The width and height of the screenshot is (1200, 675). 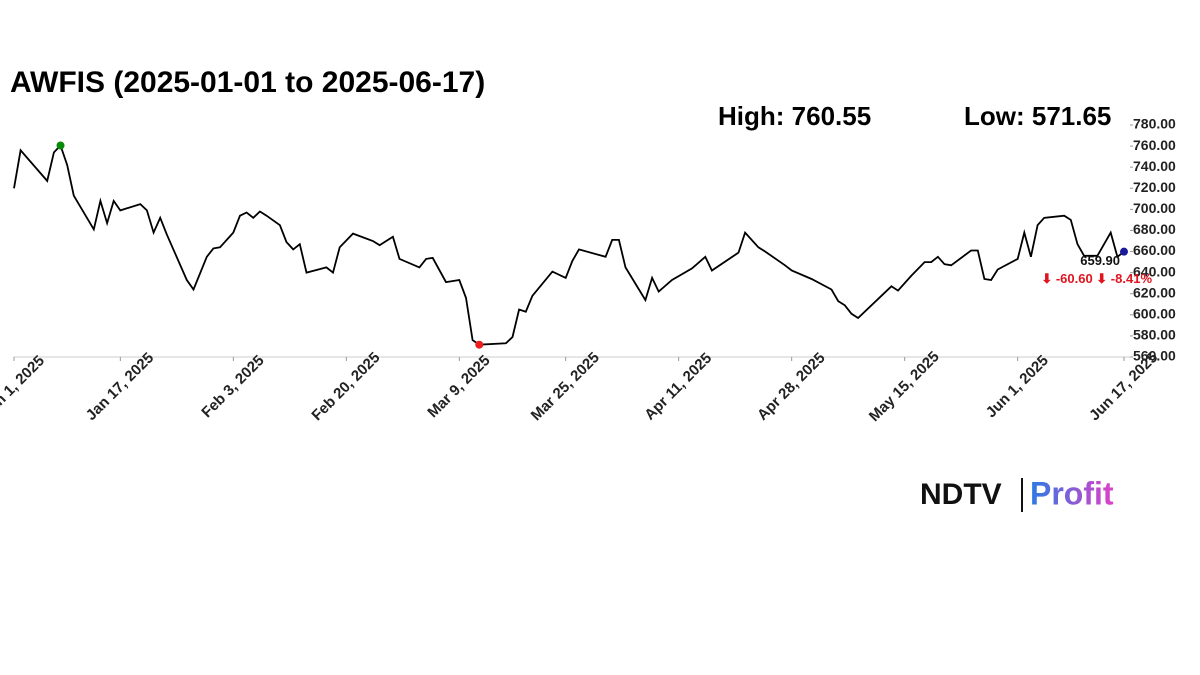 I want to click on chart-title: AWFIS (2025-01-01 to 2025-06-17), so click(x=247, y=82).